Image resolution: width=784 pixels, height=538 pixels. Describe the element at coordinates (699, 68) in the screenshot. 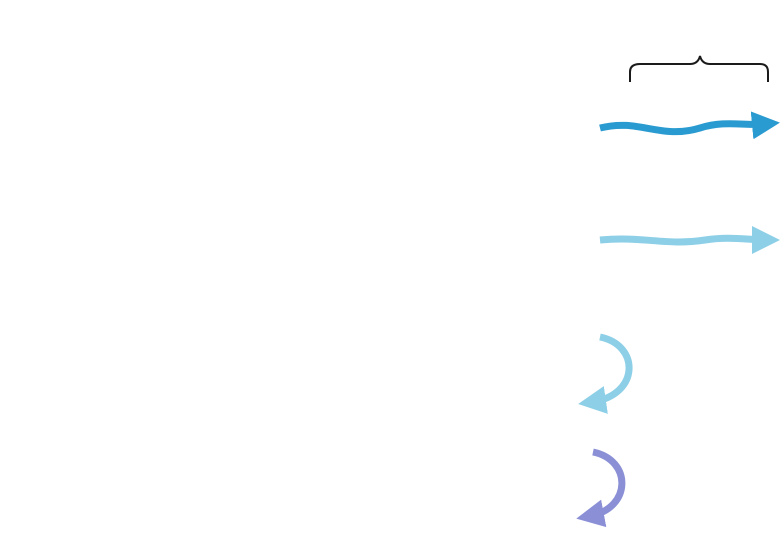

I see `brace-icon` at that location.